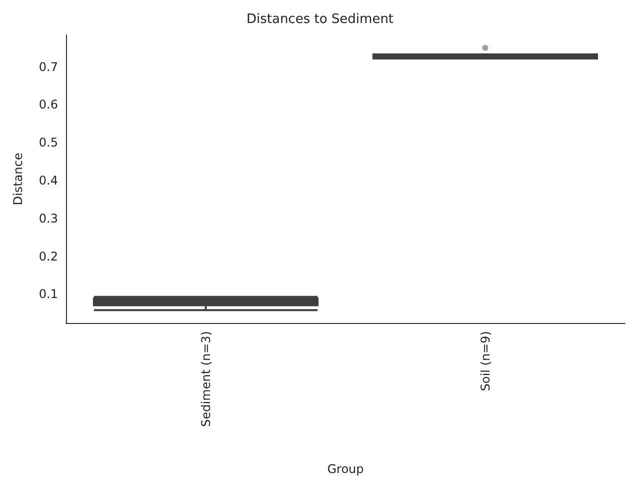 This screenshot has height=480, width=640. I want to click on chart-title: Distances to Sediment, so click(320, 19).